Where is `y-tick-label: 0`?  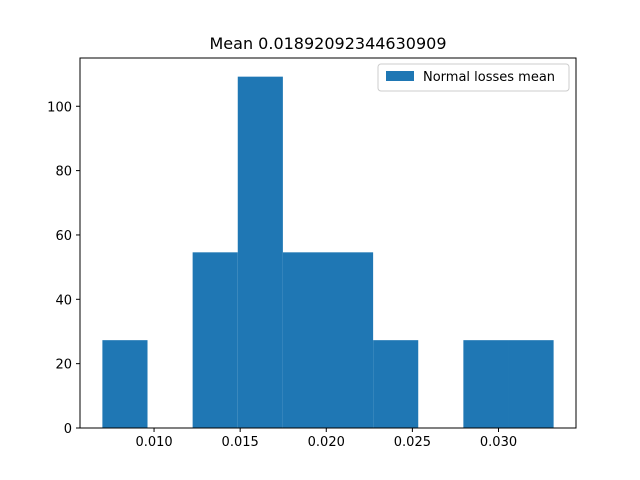
y-tick-label: 0 is located at coordinates (68, 429).